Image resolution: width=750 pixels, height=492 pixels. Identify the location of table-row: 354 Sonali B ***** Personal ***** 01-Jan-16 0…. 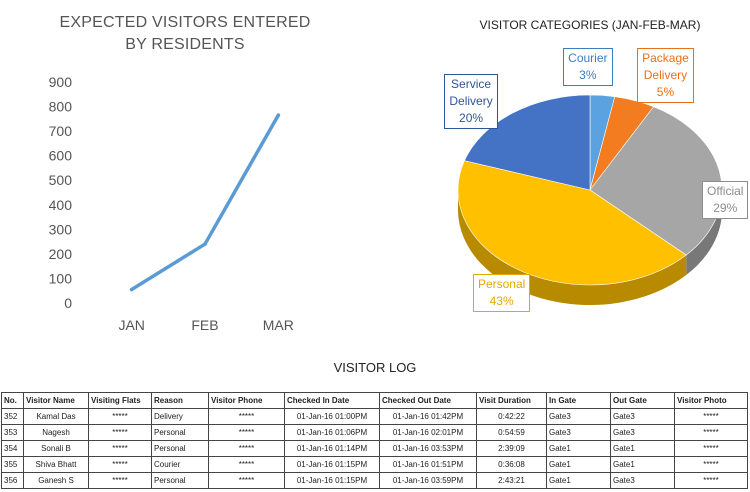
(374, 448).